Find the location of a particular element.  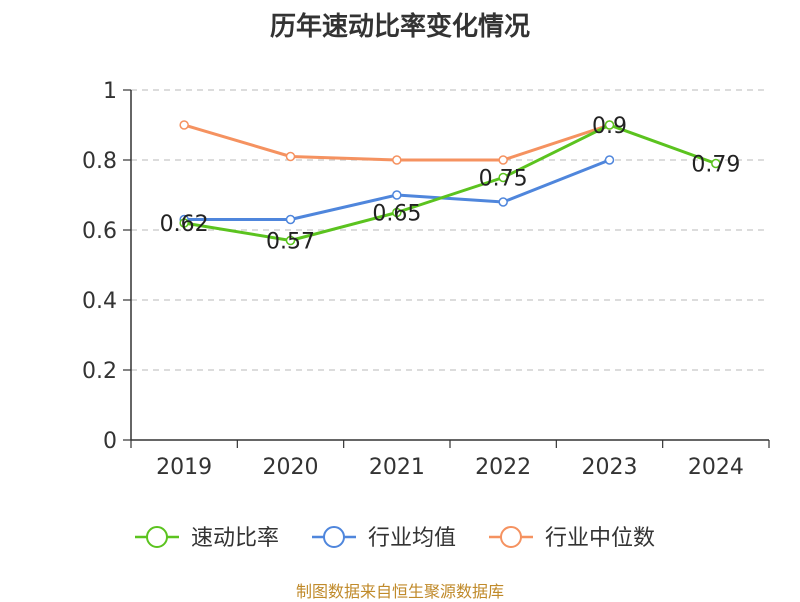

x-tick-label: 2021 is located at coordinates (397, 467).